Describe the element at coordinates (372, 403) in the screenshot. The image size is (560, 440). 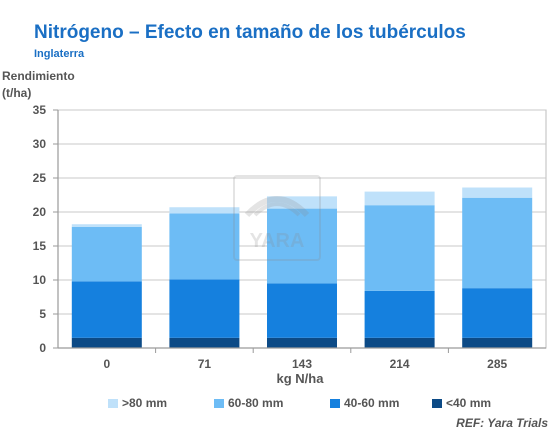
I see `legend-label: 40-60 mm` at that location.